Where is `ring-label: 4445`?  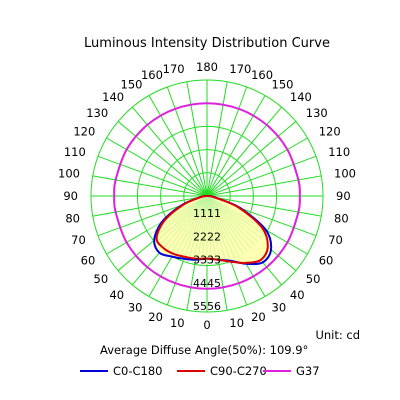 ring-label: 4445 is located at coordinates (207, 283).